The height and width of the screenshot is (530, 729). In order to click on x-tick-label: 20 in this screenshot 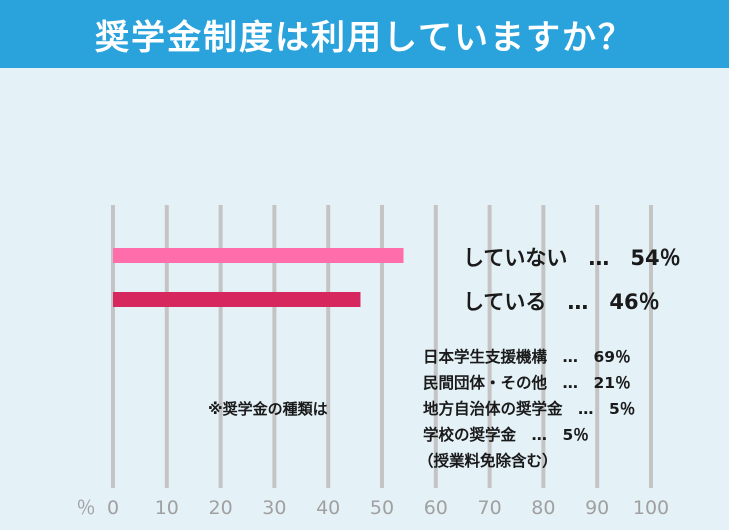, I will do `click(221, 508)`.